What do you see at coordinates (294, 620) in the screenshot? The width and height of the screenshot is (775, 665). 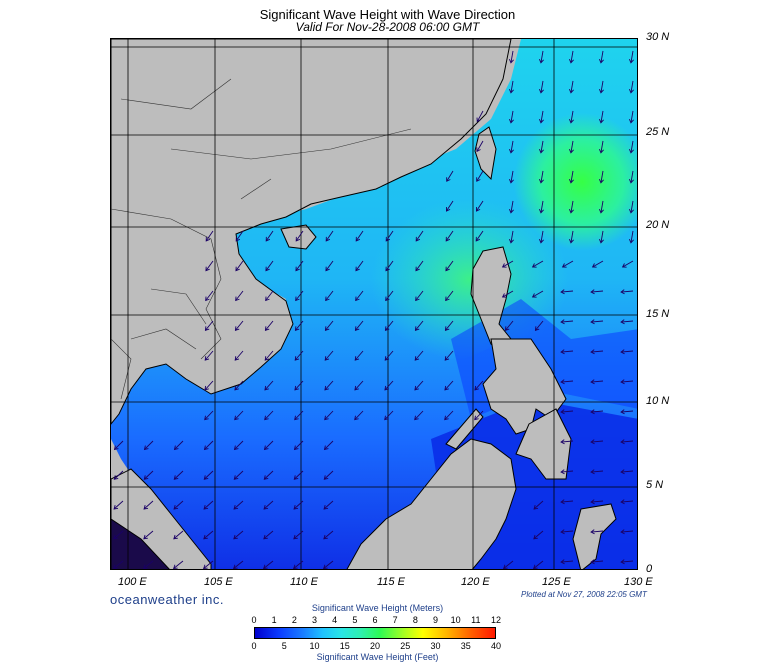 I see `colorbar-meters-tick: 2` at bounding box center [294, 620].